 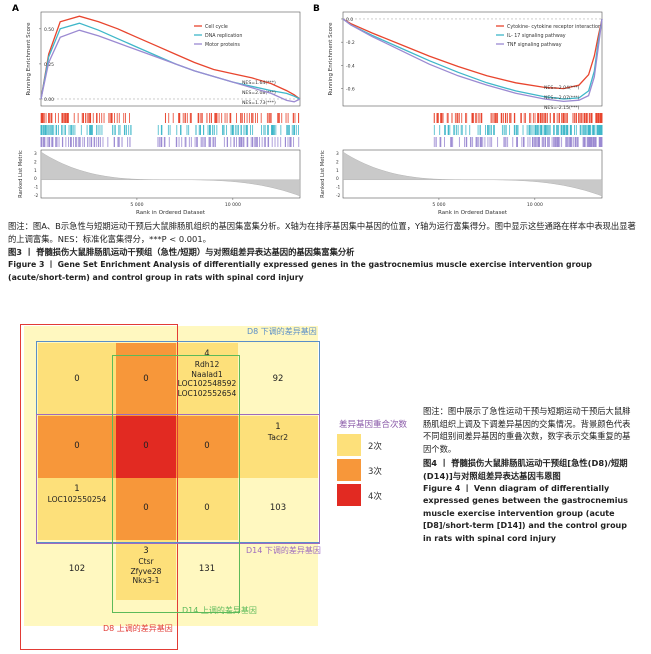 What do you see at coordinates (316, 9) in the screenshot?
I see `panel-b-label: B` at bounding box center [316, 9].